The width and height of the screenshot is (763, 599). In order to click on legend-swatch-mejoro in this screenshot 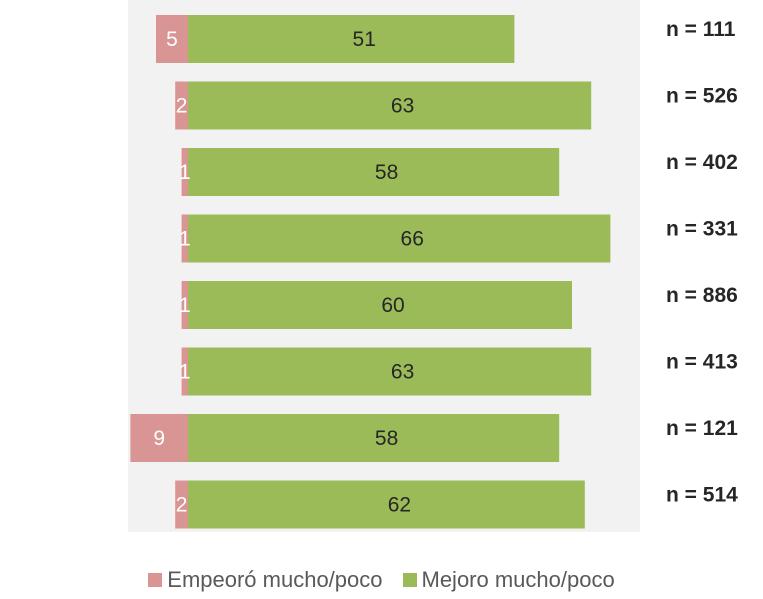, I will do `click(409, 580)`.